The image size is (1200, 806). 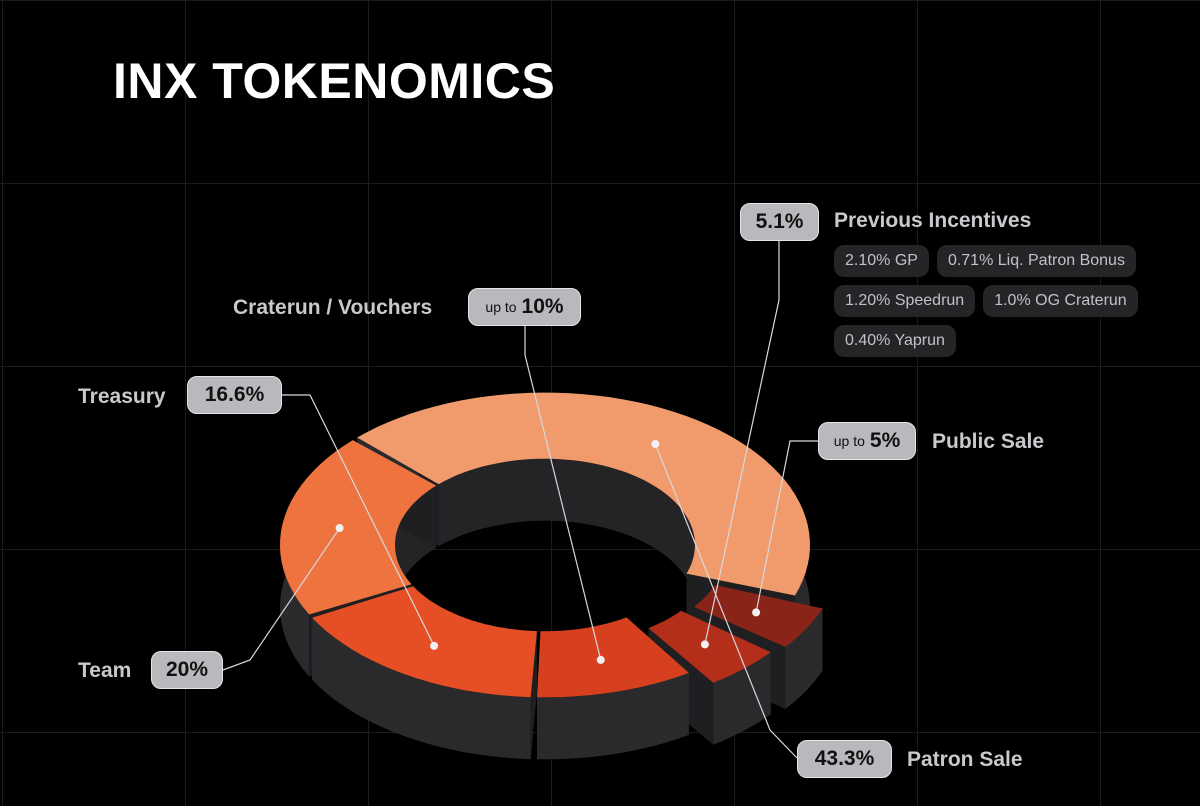 What do you see at coordinates (105, 670) in the screenshot?
I see `team-label: Team` at bounding box center [105, 670].